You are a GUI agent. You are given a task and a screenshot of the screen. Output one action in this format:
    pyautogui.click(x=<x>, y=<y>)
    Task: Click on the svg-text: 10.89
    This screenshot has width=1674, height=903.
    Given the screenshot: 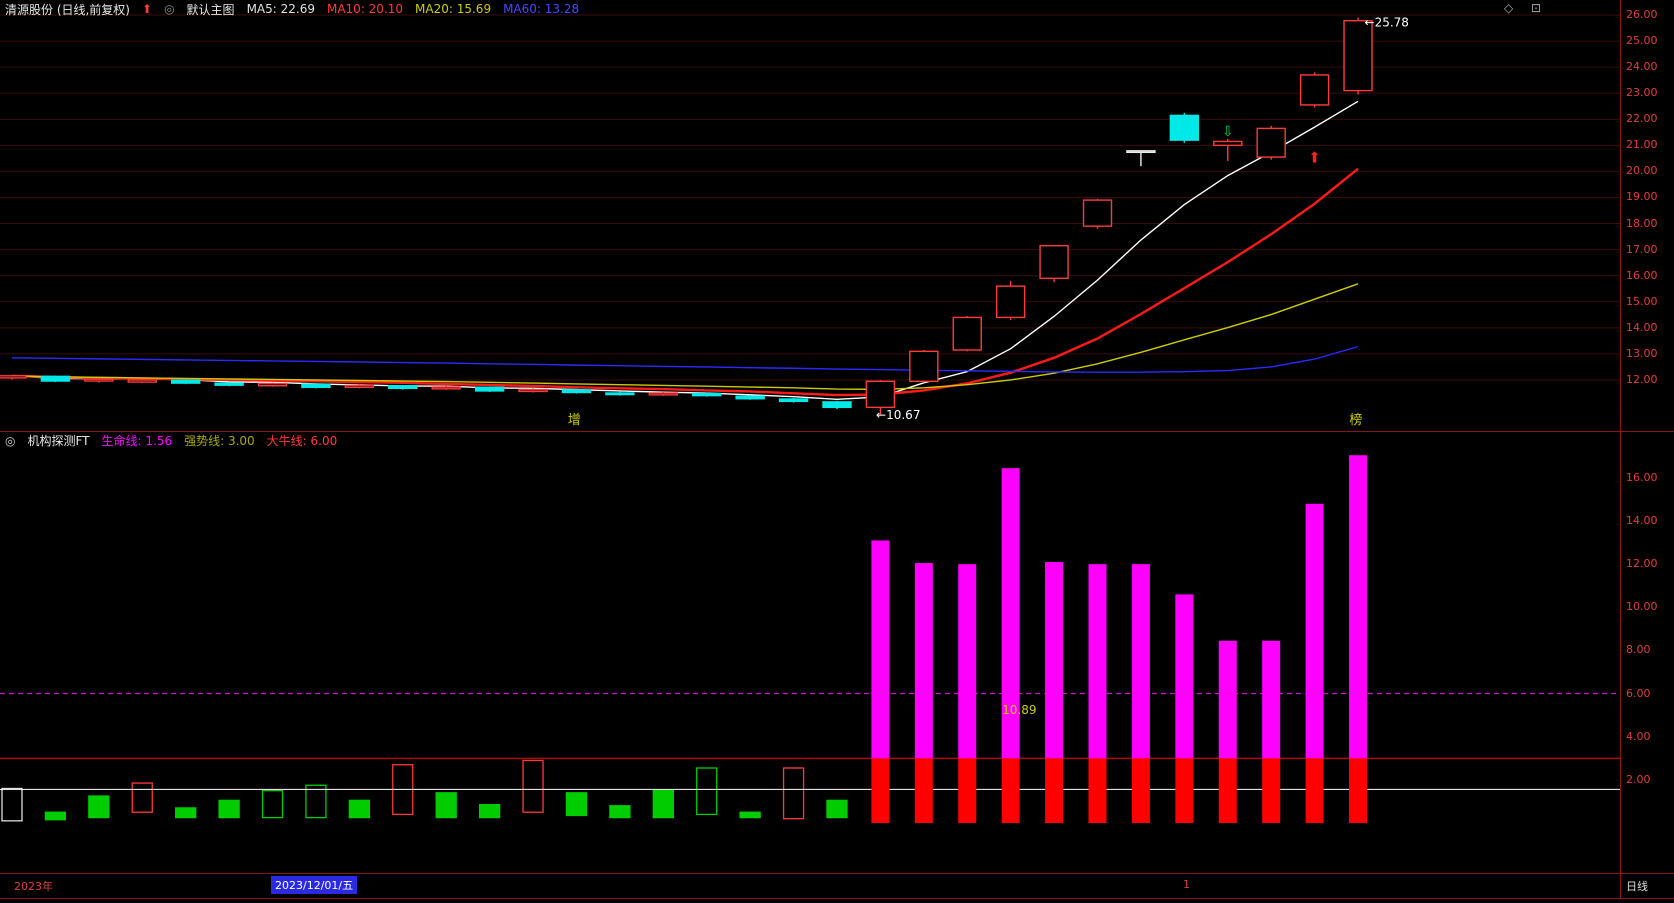 What is the action you would take?
    pyautogui.click(x=1019, y=710)
    